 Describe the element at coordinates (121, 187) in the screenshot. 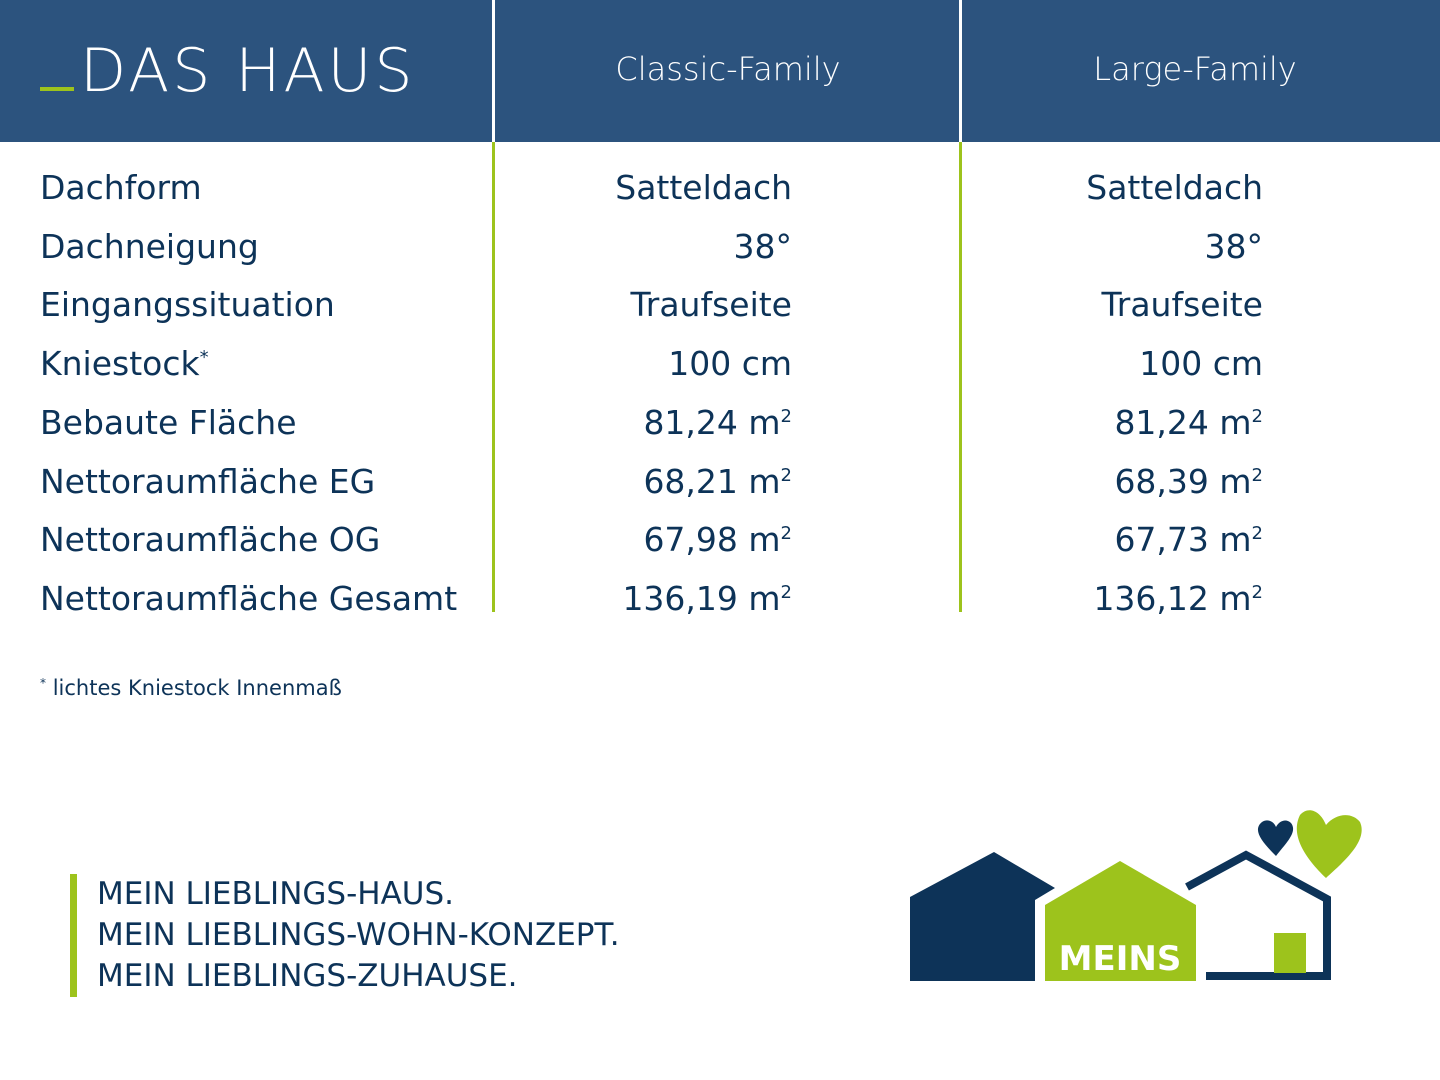

I see `row-label: Dachform` at that location.